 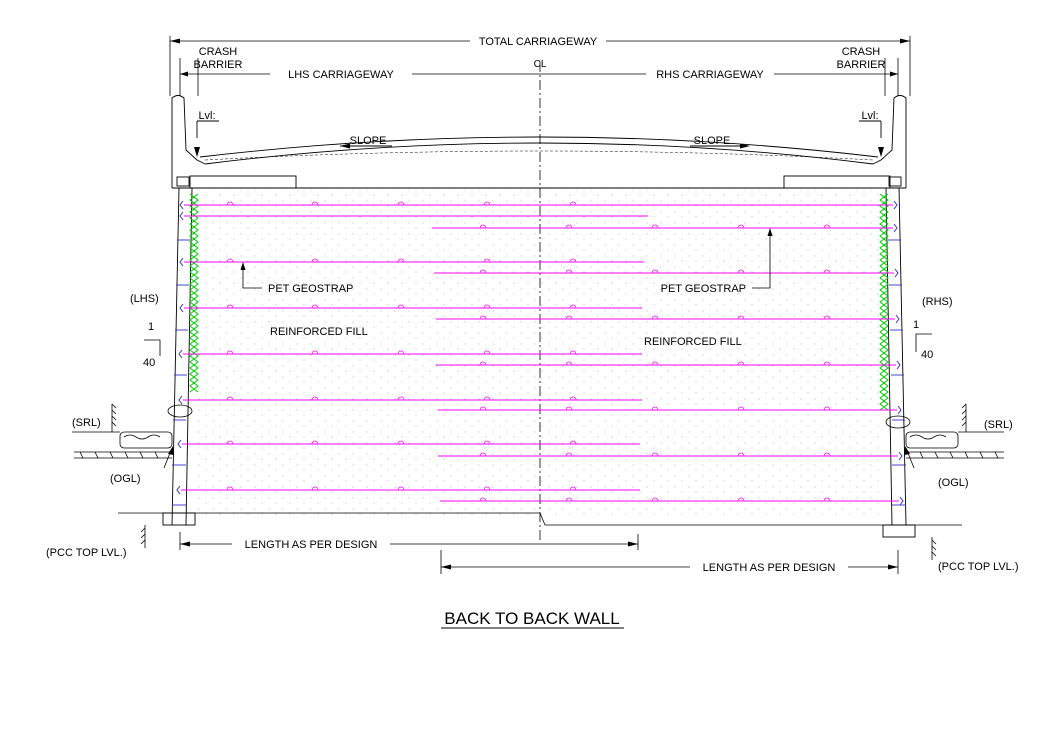 What do you see at coordinates (149, 363) in the screenshot?
I see `lhs-batter-run: 40` at bounding box center [149, 363].